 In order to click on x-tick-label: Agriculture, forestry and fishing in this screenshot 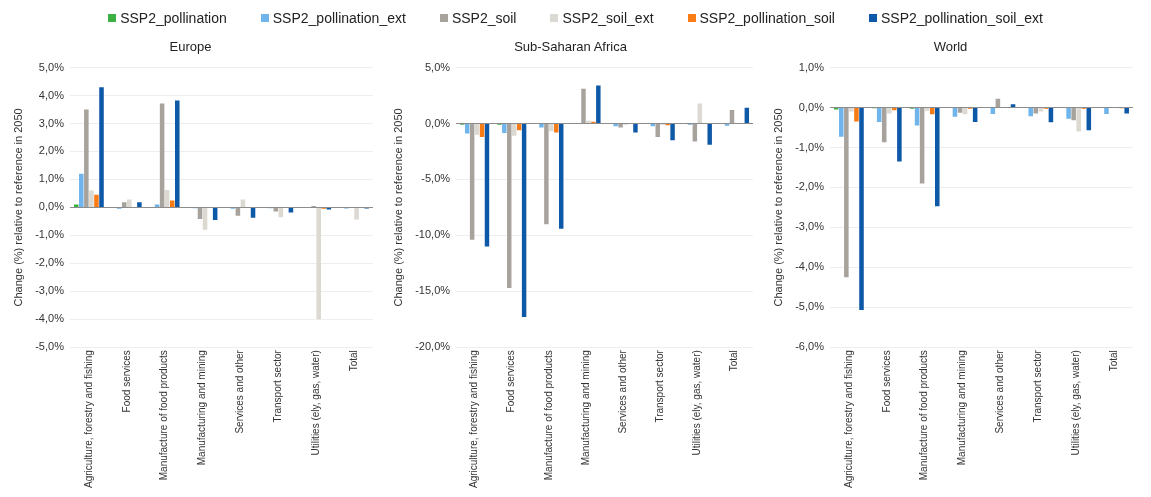, I will do `click(88, 419)`.